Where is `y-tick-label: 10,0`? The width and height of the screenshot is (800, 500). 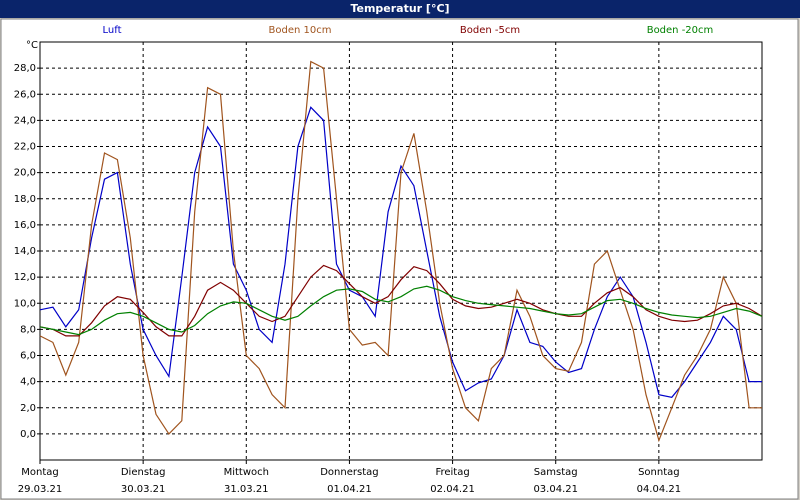 y-tick-label: 10,0 is located at coordinates (25, 303).